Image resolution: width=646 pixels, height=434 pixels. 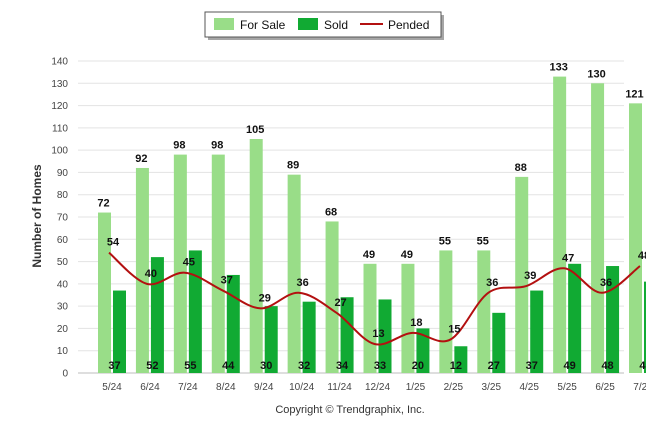 I want to click on x-tick-label: 6/24, so click(x=150, y=387).